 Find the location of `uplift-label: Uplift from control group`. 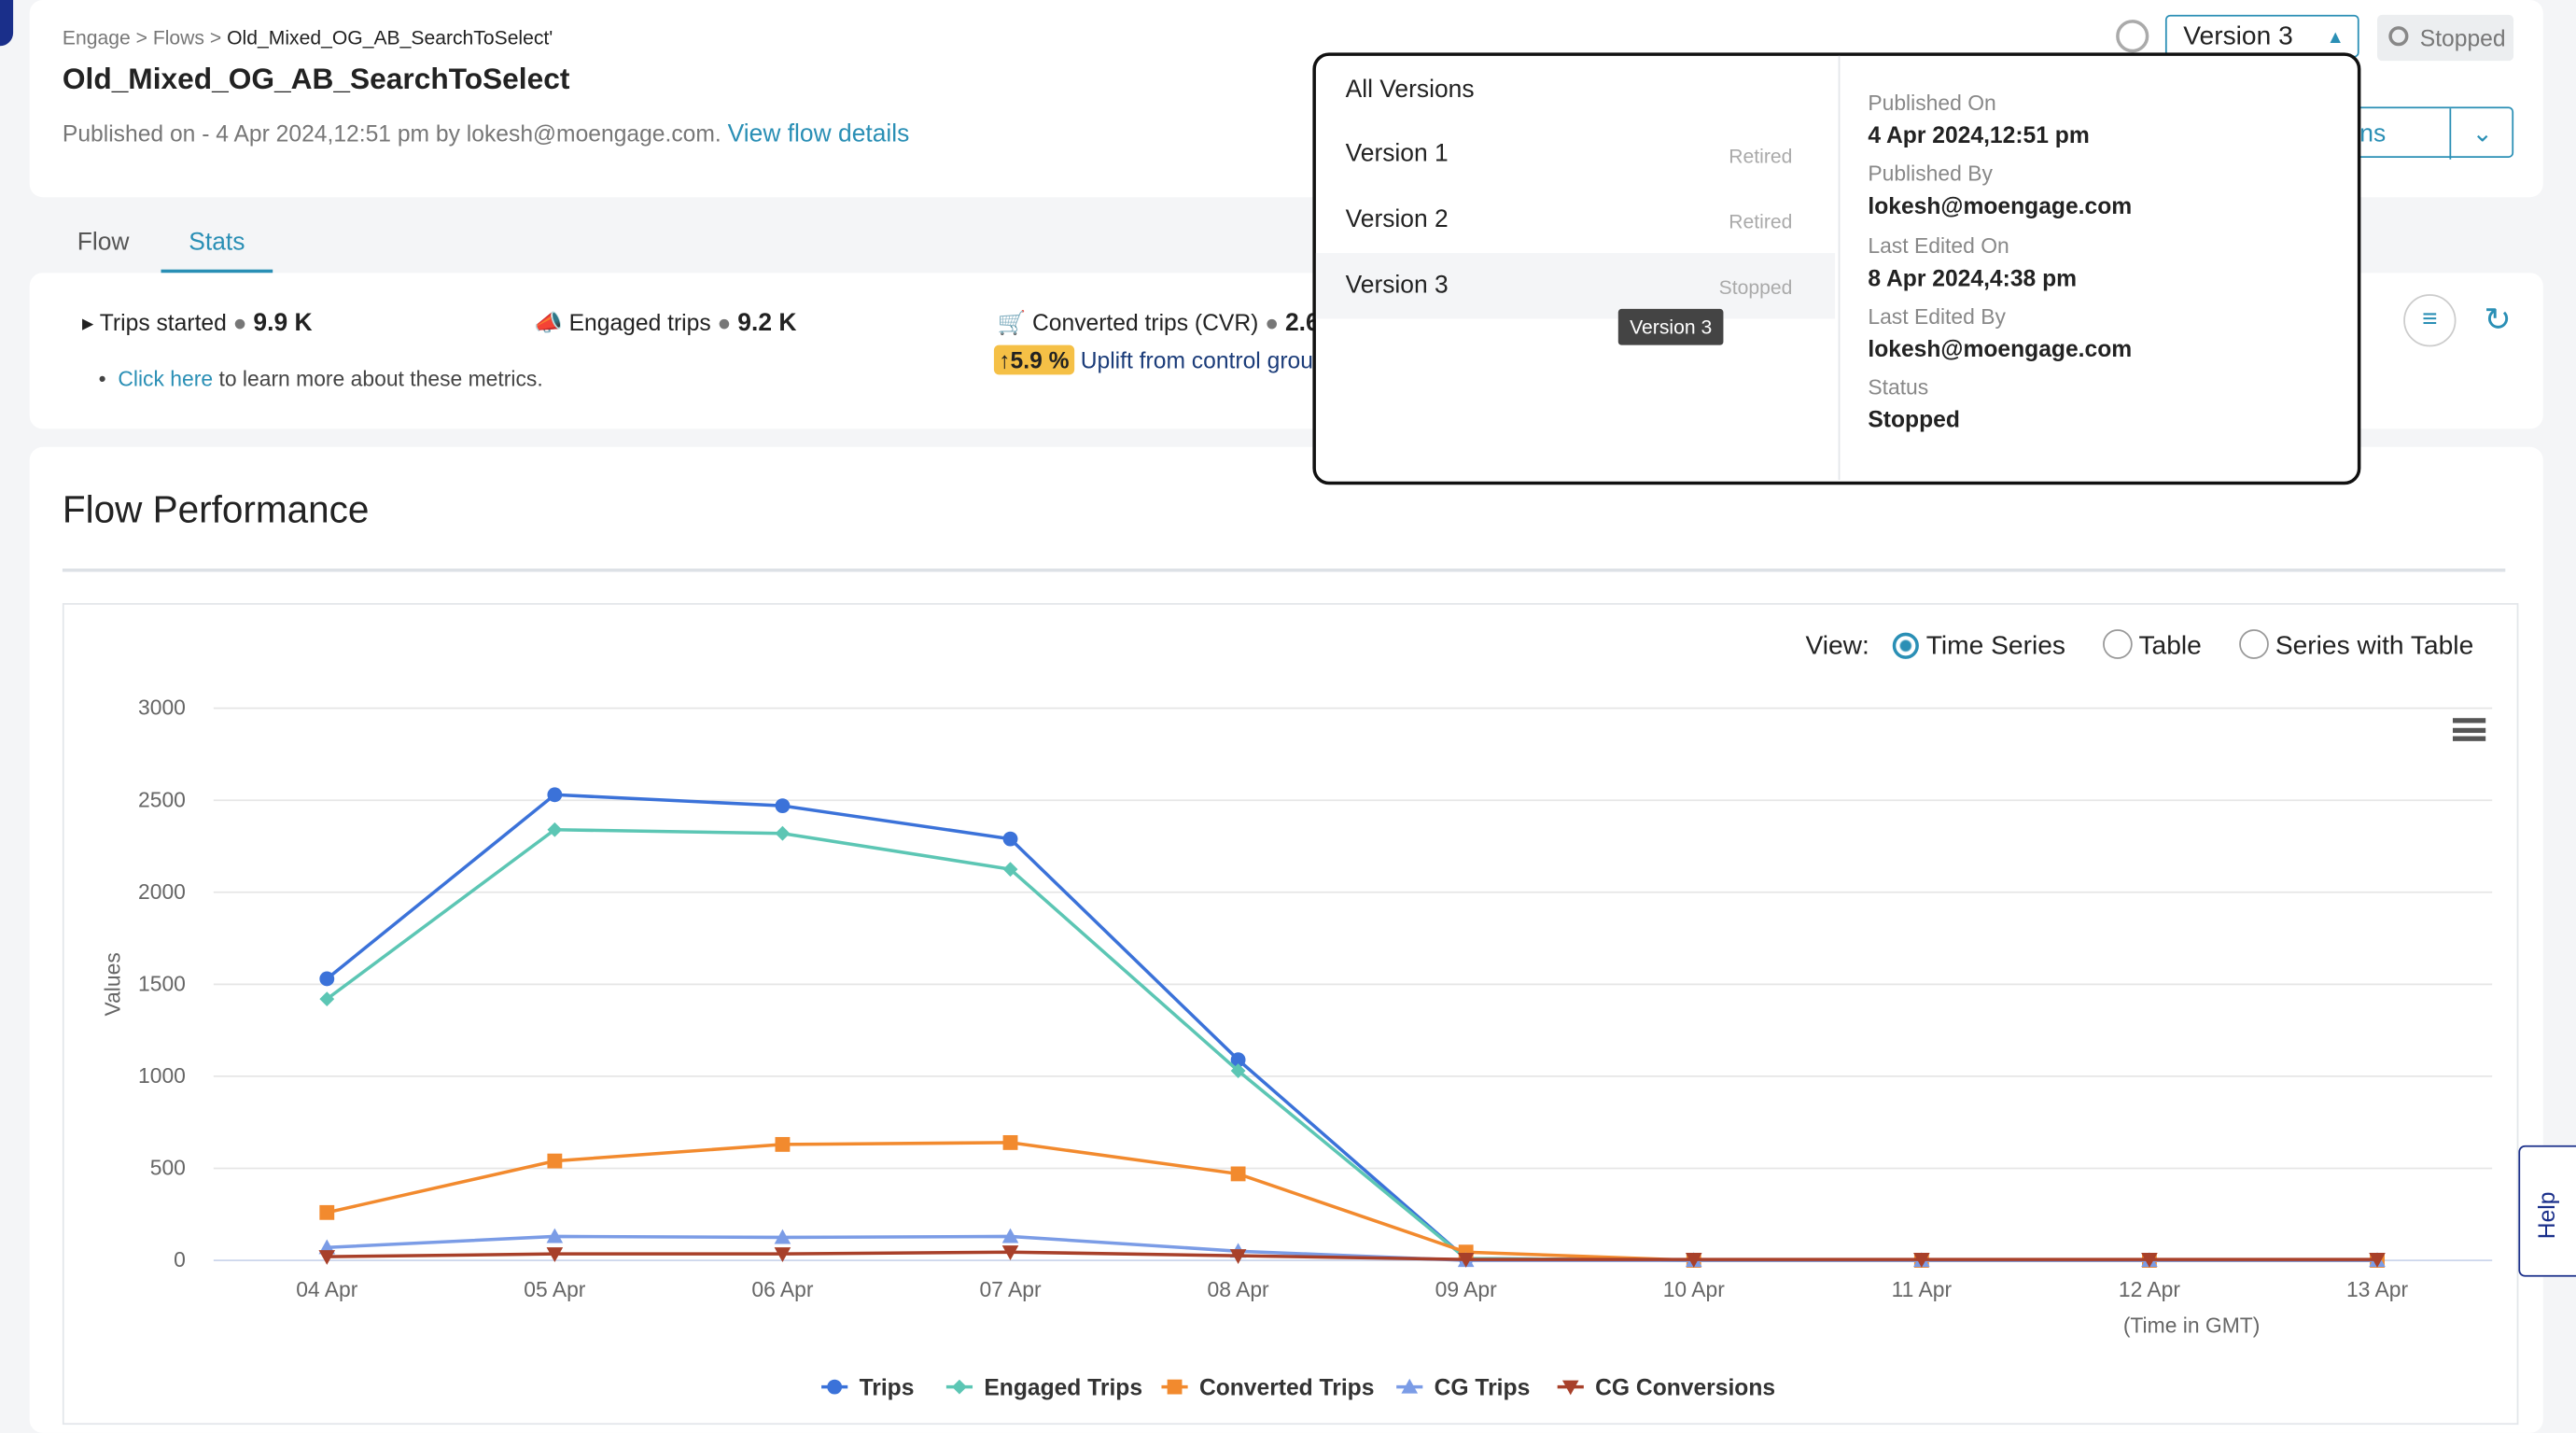

uplift-label: Uplift from control group is located at coordinates (1203, 359).